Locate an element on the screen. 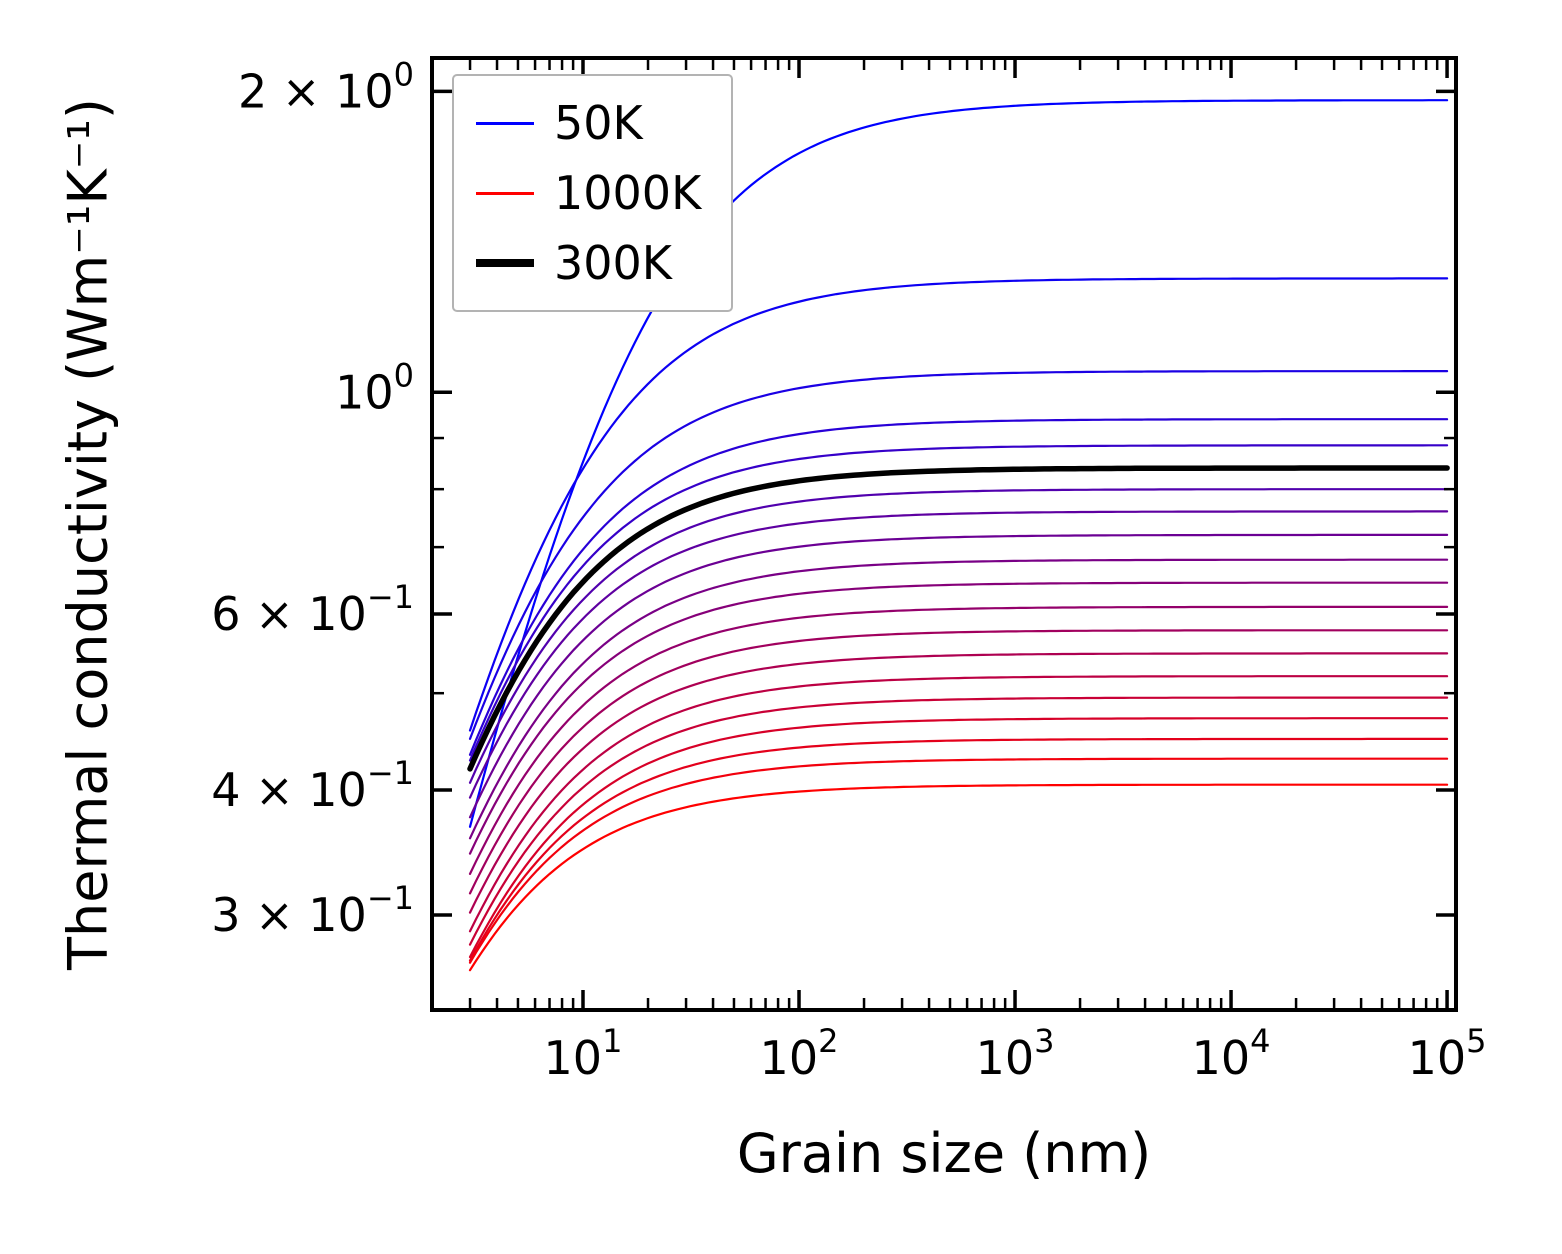 The width and height of the screenshot is (1562, 1254). legend-item-1000k: 1000K is located at coordinates (588, 193).